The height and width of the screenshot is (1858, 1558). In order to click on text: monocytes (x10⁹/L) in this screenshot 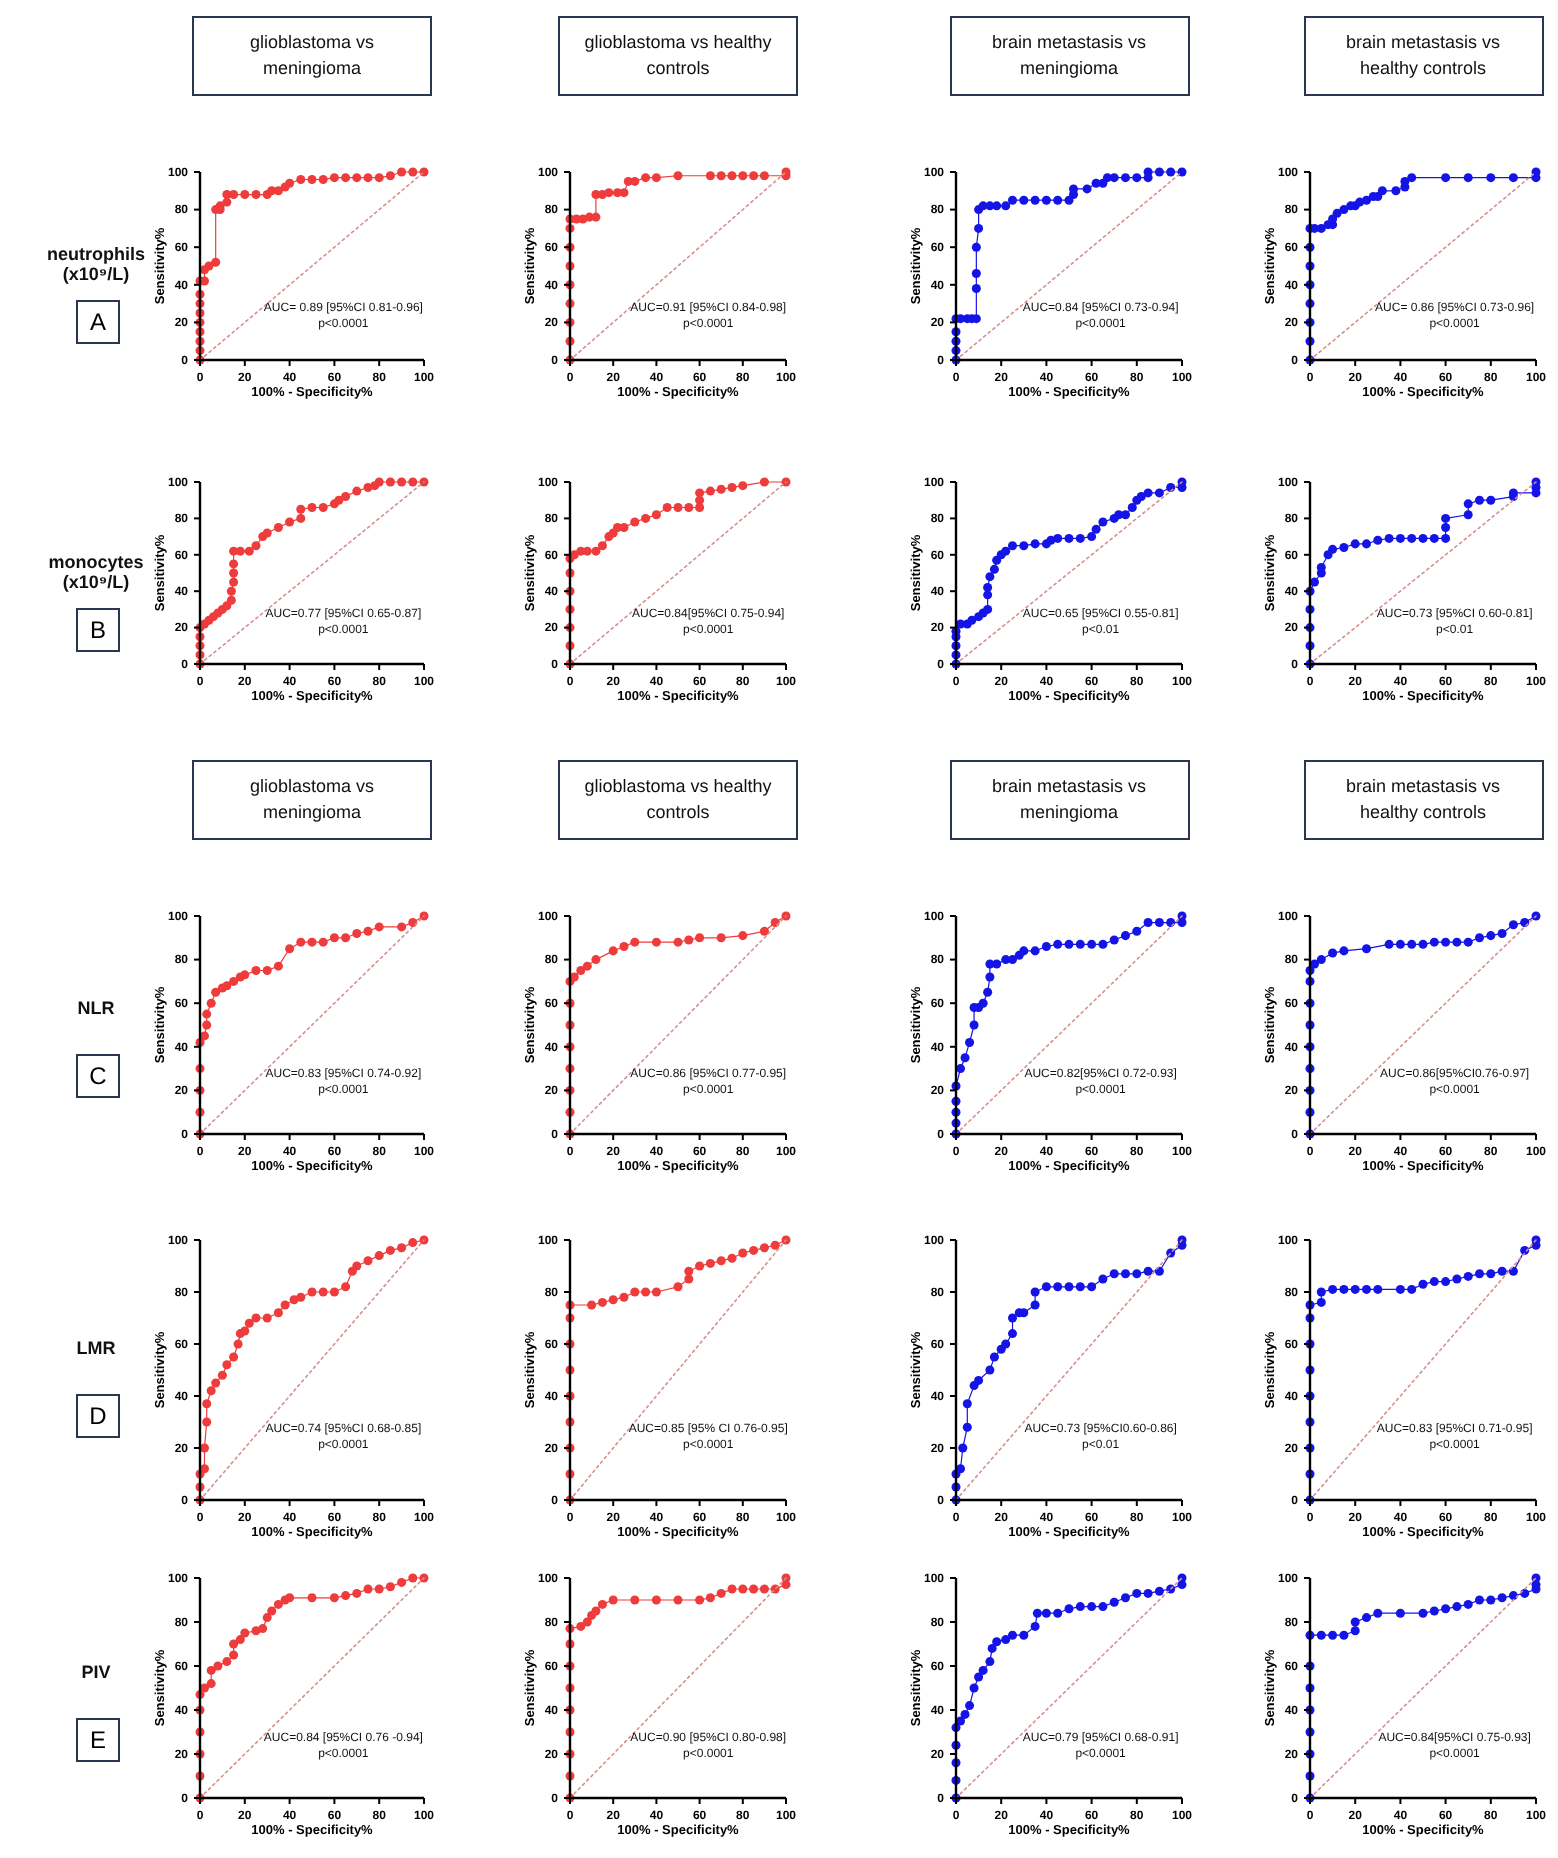, I will do `click(96, 571)`.